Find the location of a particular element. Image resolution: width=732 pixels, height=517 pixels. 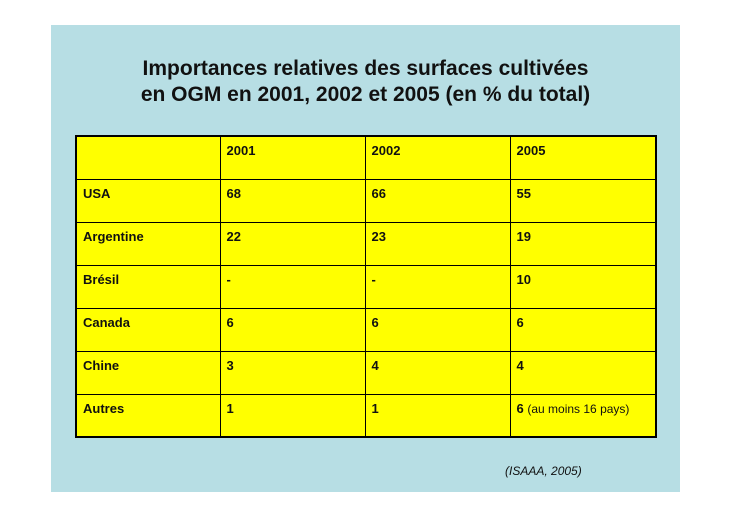

value-cell-2001: 3 is located at coordinates (292, 372).